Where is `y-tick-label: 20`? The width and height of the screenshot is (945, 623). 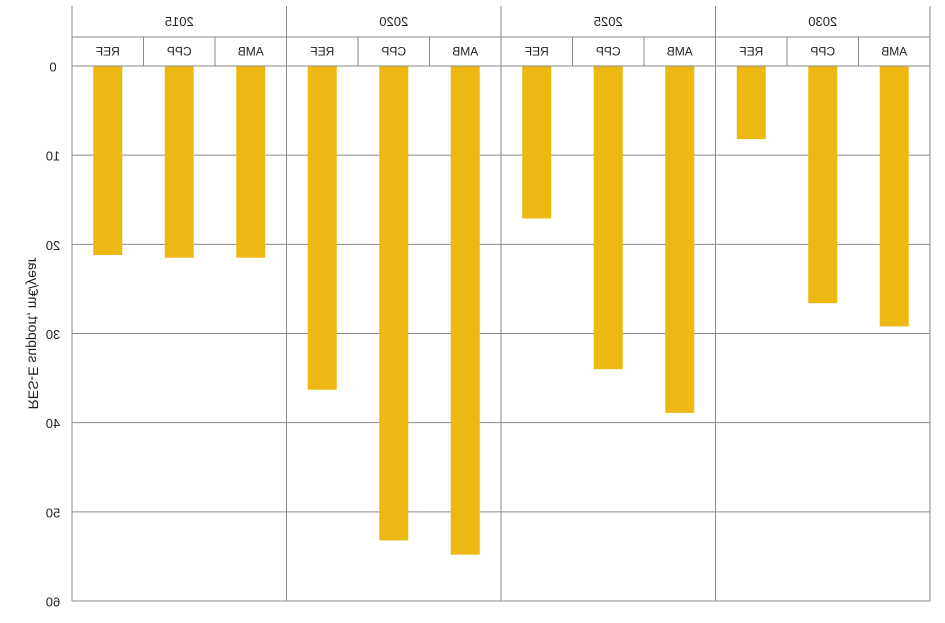 y-tick-label: 20 is located at coordinates (53, 245).